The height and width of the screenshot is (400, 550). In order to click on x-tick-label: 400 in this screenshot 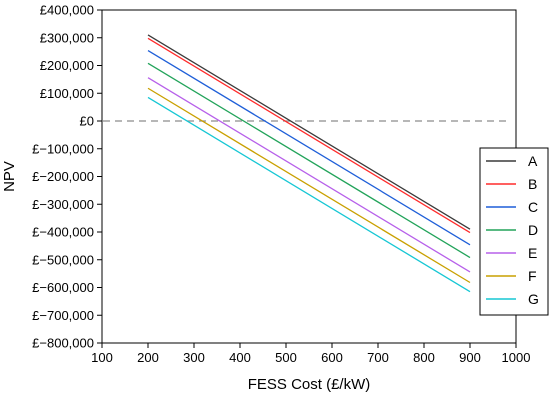, I will do `click(240, 357)`.